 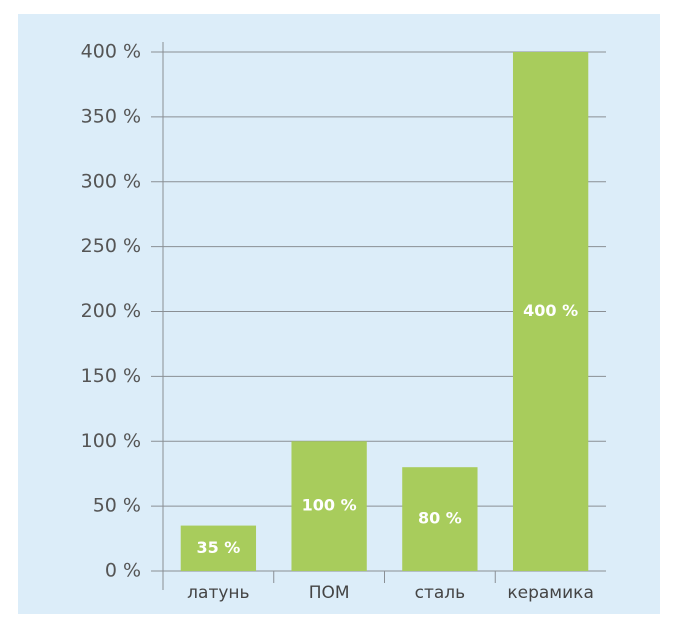 I want to click on value-label: 100 %, so click(x=329, y=505).